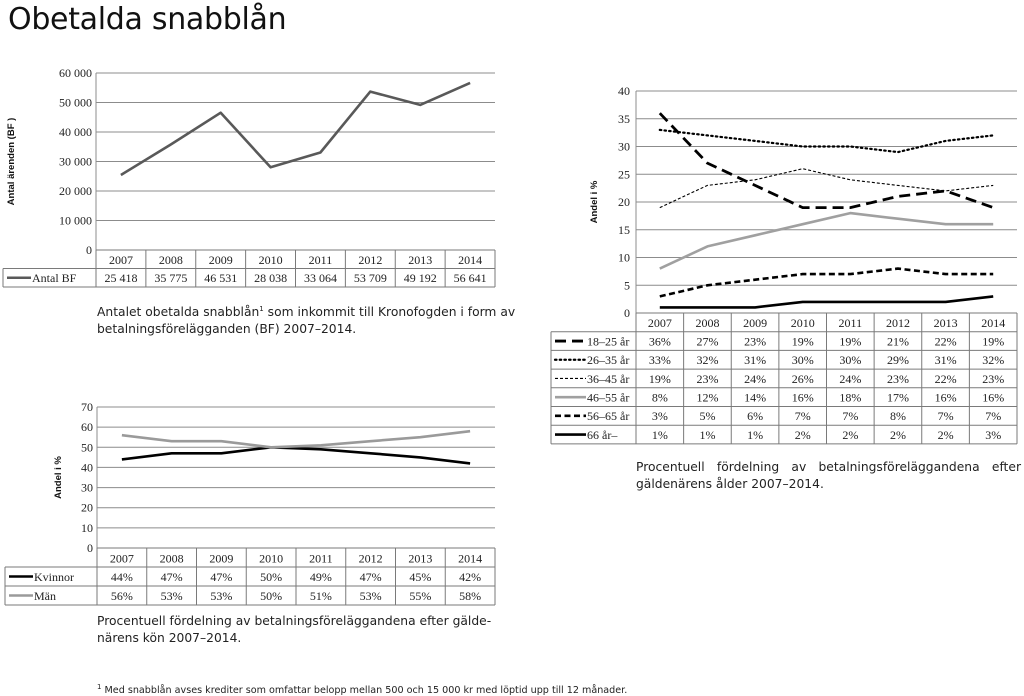 This screenshot has height=696, width=1024. What do you see at coordinates (295, 129) in the screenshot?
I see `series-line-antal-bf` at bounding box center [295, 129].